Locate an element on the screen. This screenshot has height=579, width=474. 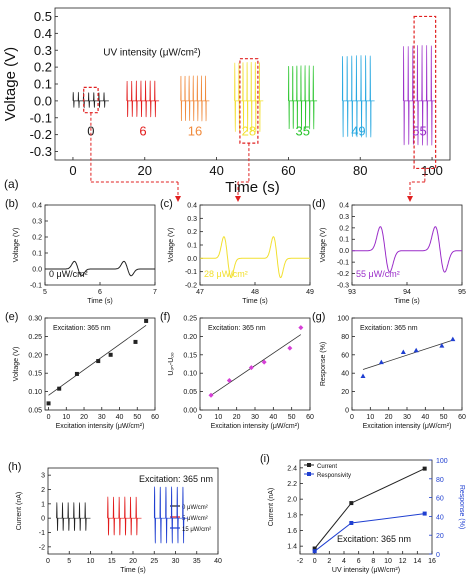
panel-label: (h) is located at coordinates (14, 467).